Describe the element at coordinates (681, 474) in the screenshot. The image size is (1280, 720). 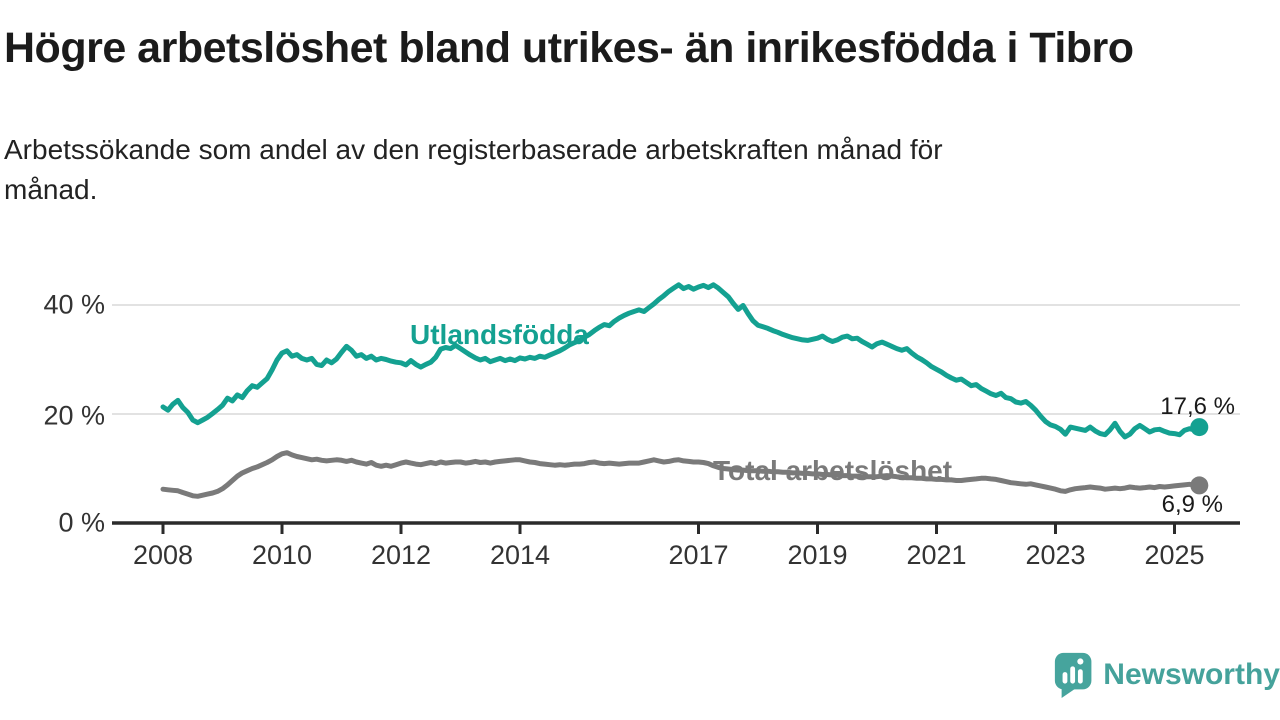
I see `series-line-total` at that location.